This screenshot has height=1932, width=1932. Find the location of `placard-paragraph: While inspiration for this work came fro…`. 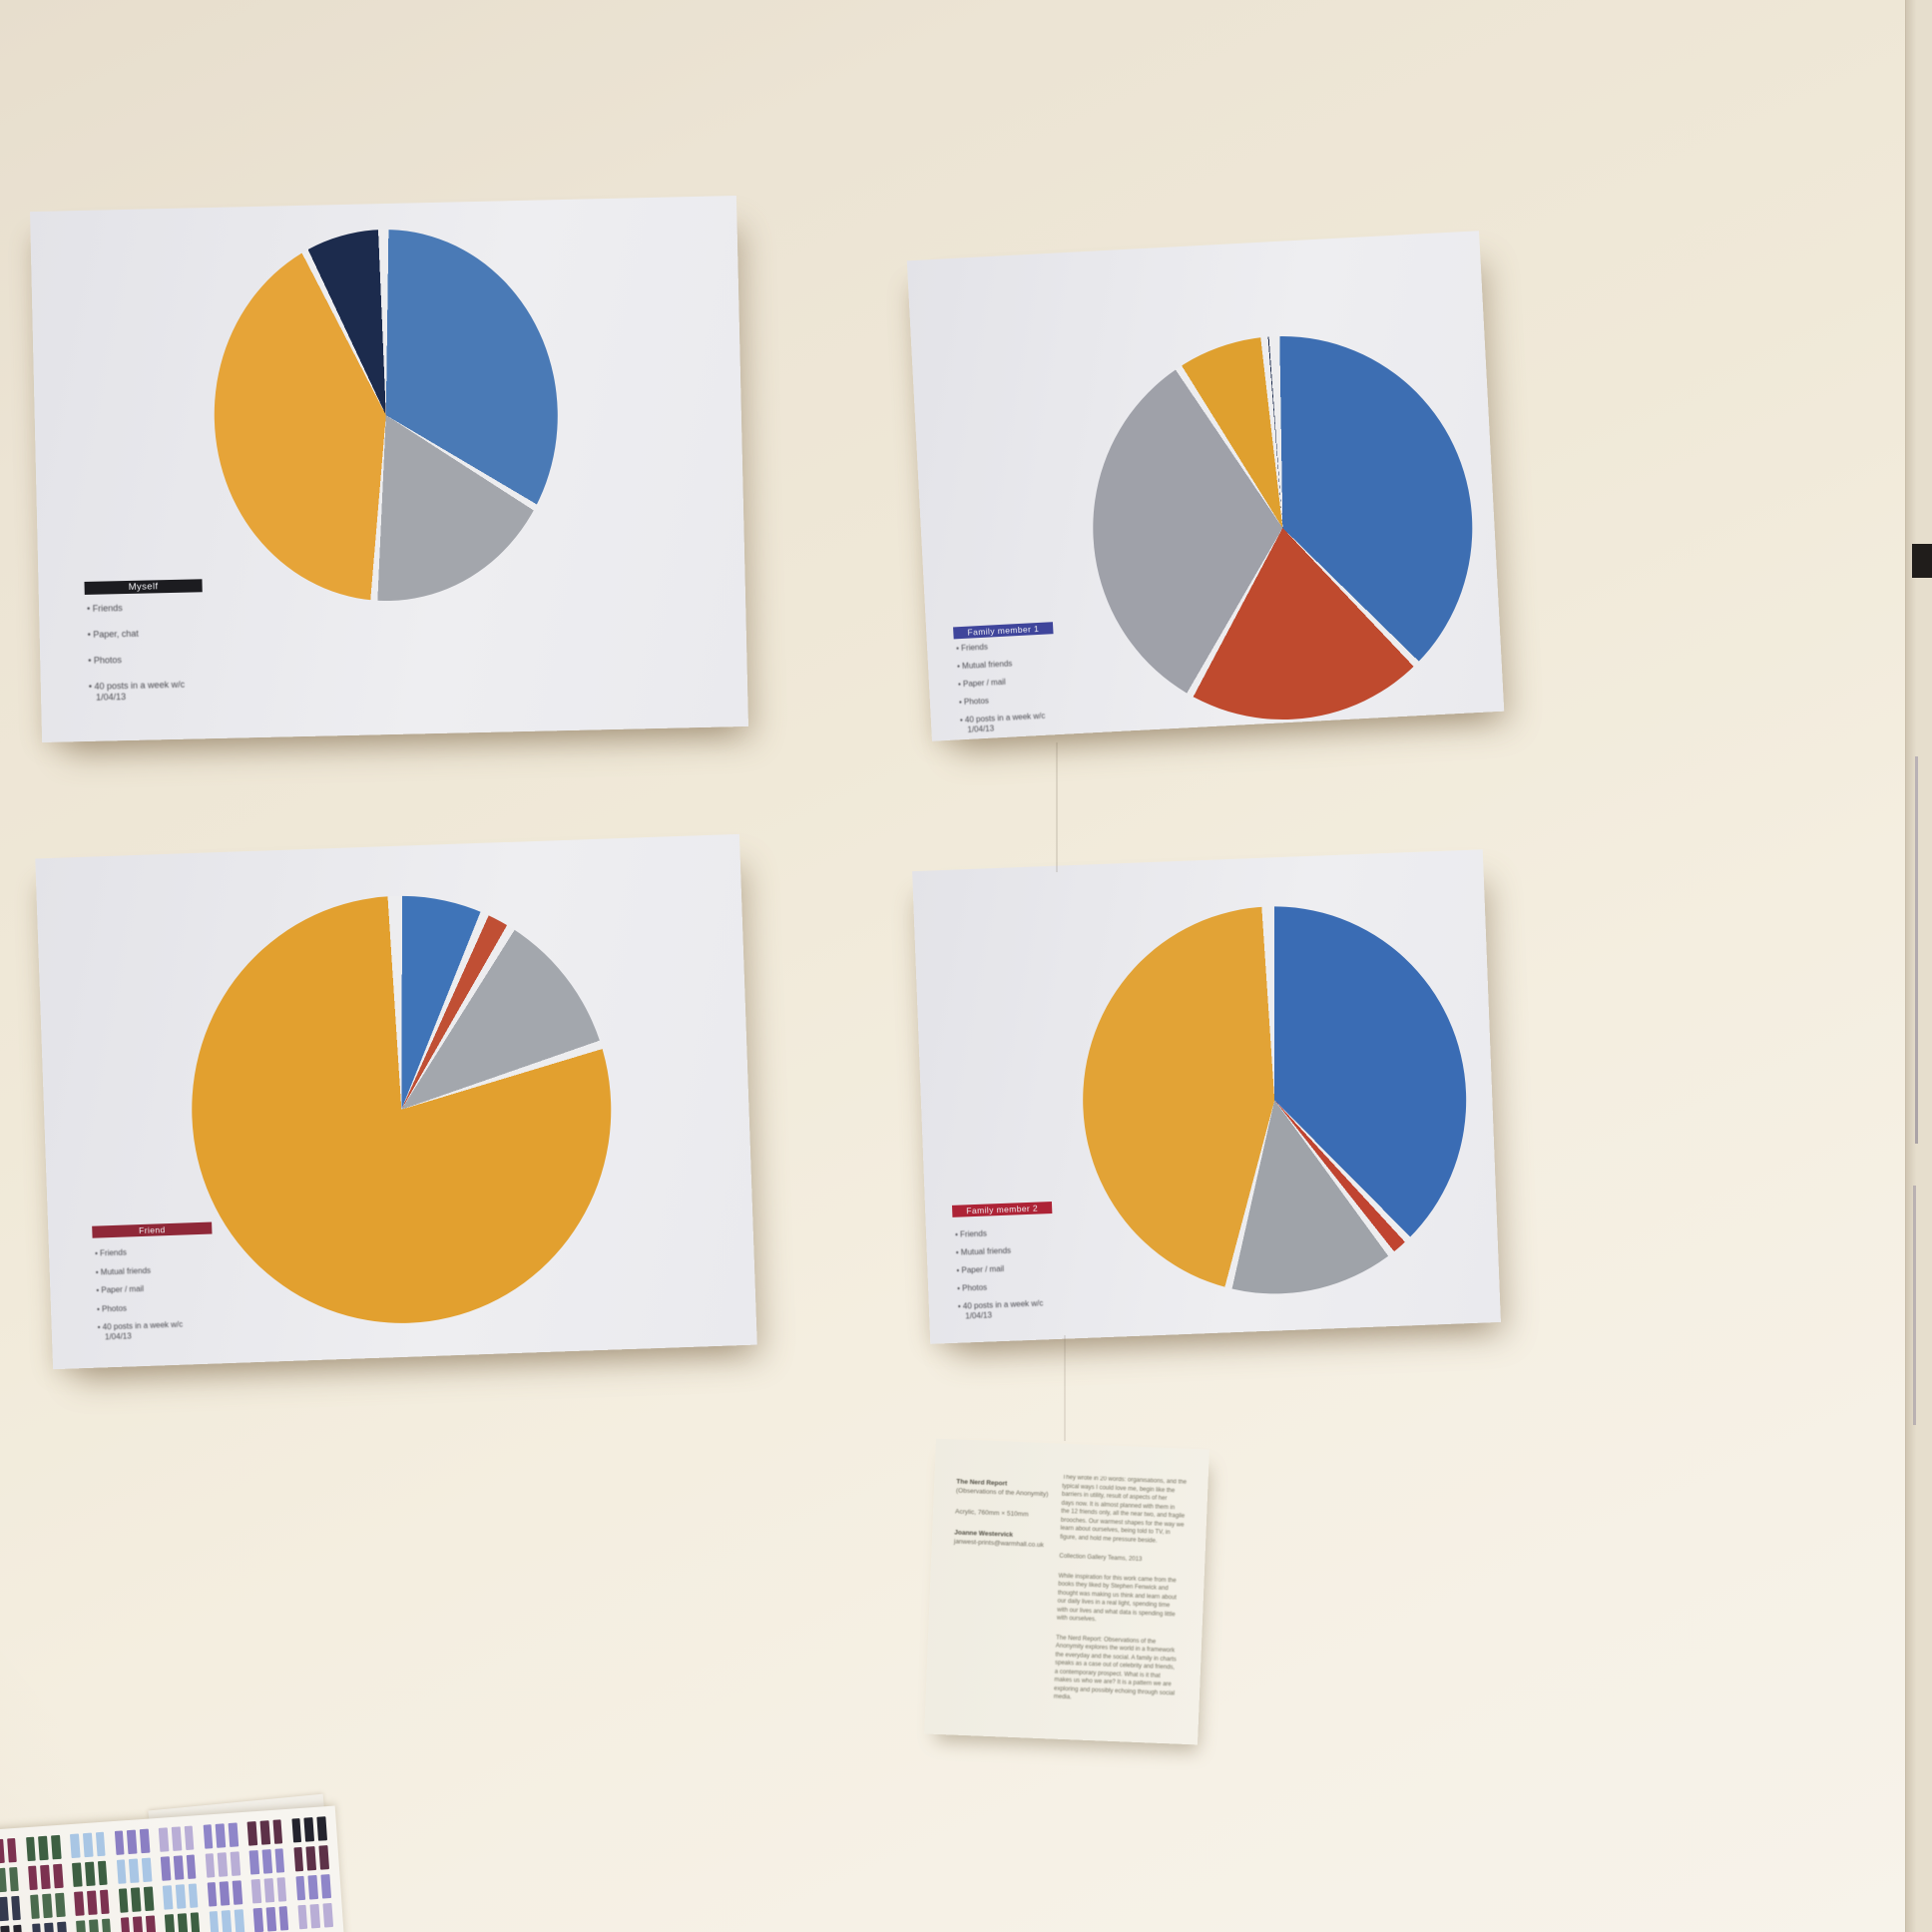

placard-paragraph: While inspiration for this work came fro… is located at coordinates (1122, 1600).